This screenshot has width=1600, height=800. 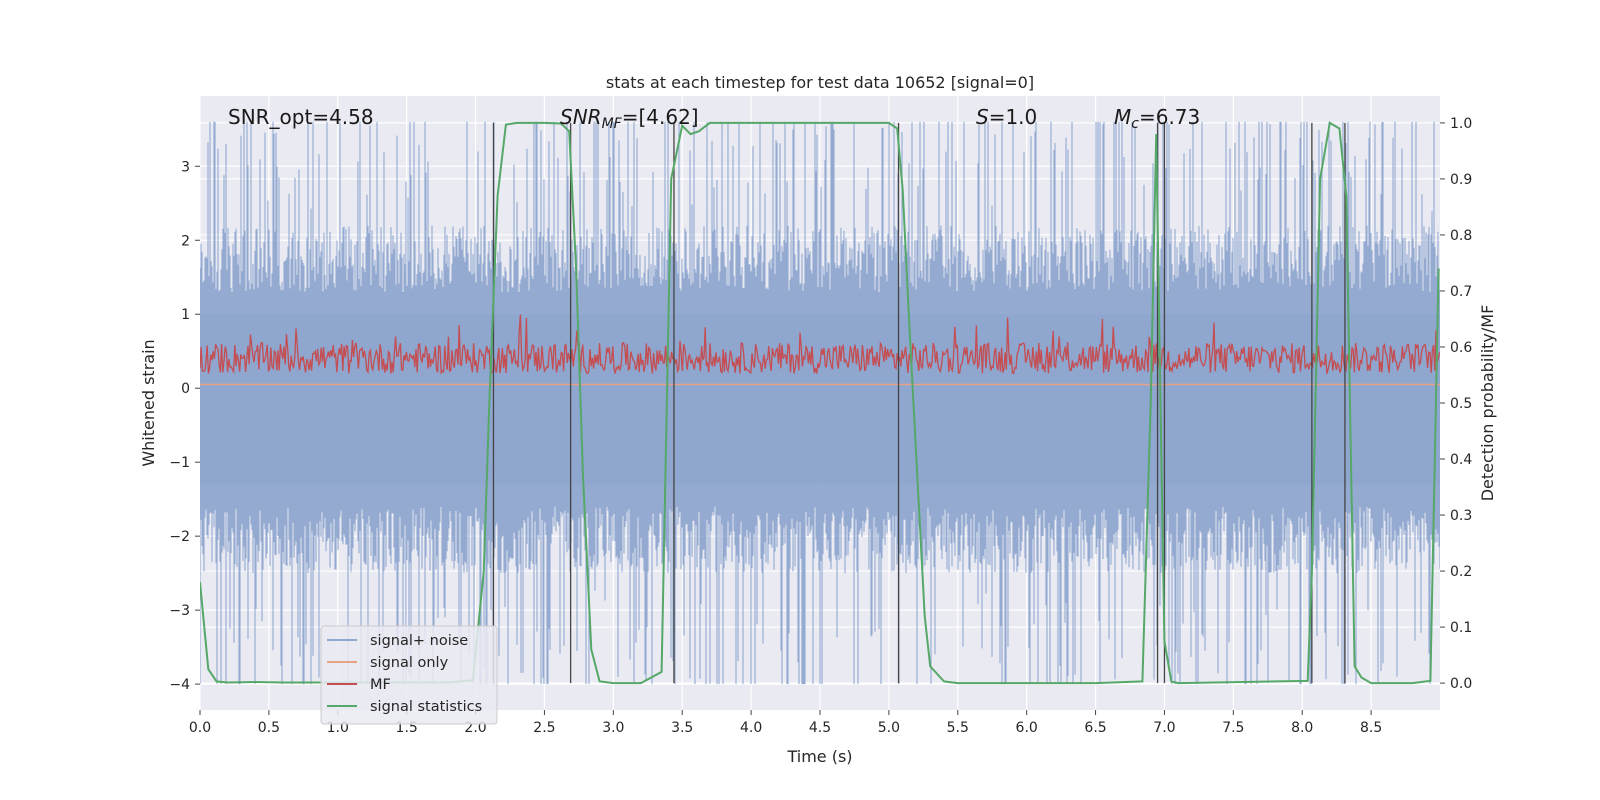 What do you see at coordinates (1461, 292) in the screenshot?
I see `y2-tick-label: 0.7` at bounding box center [1461, 292].